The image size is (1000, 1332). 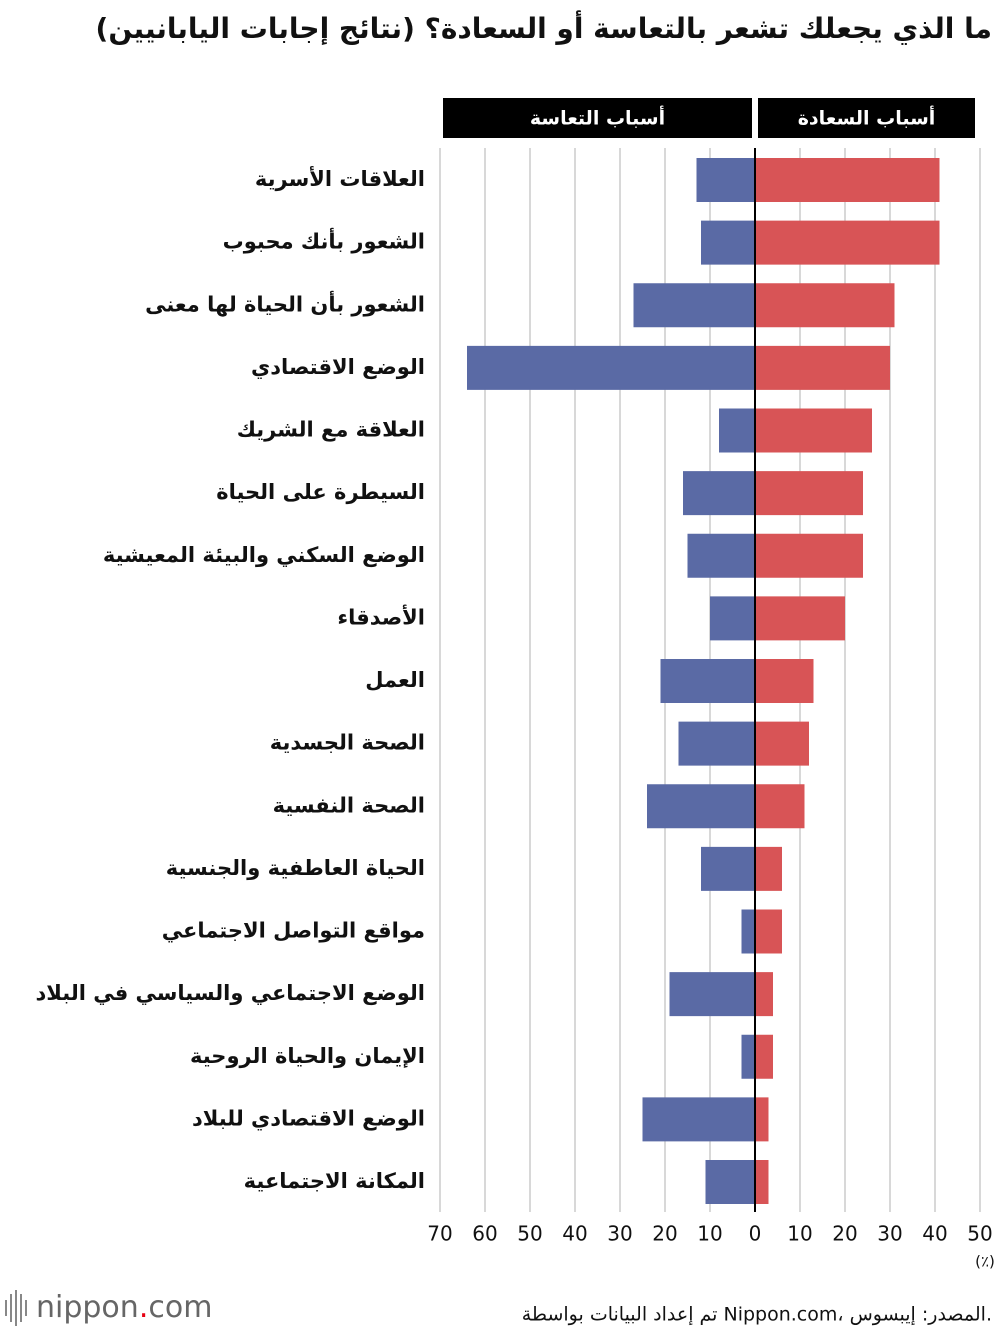 I want to click on category-label: الوضع الاجتماعي والسياسي في البلاد, so click(x=230, y=993).